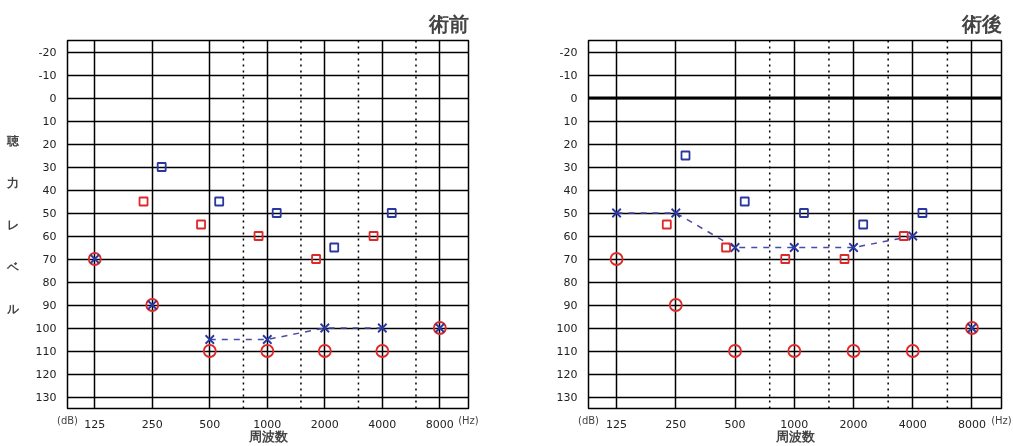  What do you see at coordinates (981, 23) in the screenshot?
I see `chart-title: 術後` at bounding box center [981, 23].